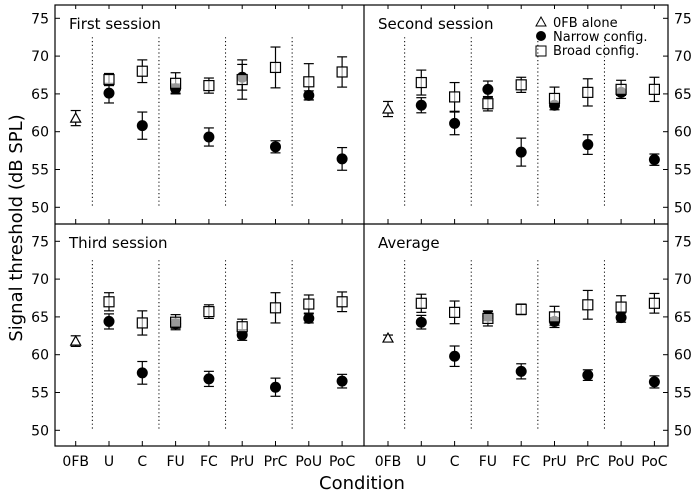  Describe the element at coordinates (541, 21) in the screenshot. I see `legend-triangle-icon` at that location.